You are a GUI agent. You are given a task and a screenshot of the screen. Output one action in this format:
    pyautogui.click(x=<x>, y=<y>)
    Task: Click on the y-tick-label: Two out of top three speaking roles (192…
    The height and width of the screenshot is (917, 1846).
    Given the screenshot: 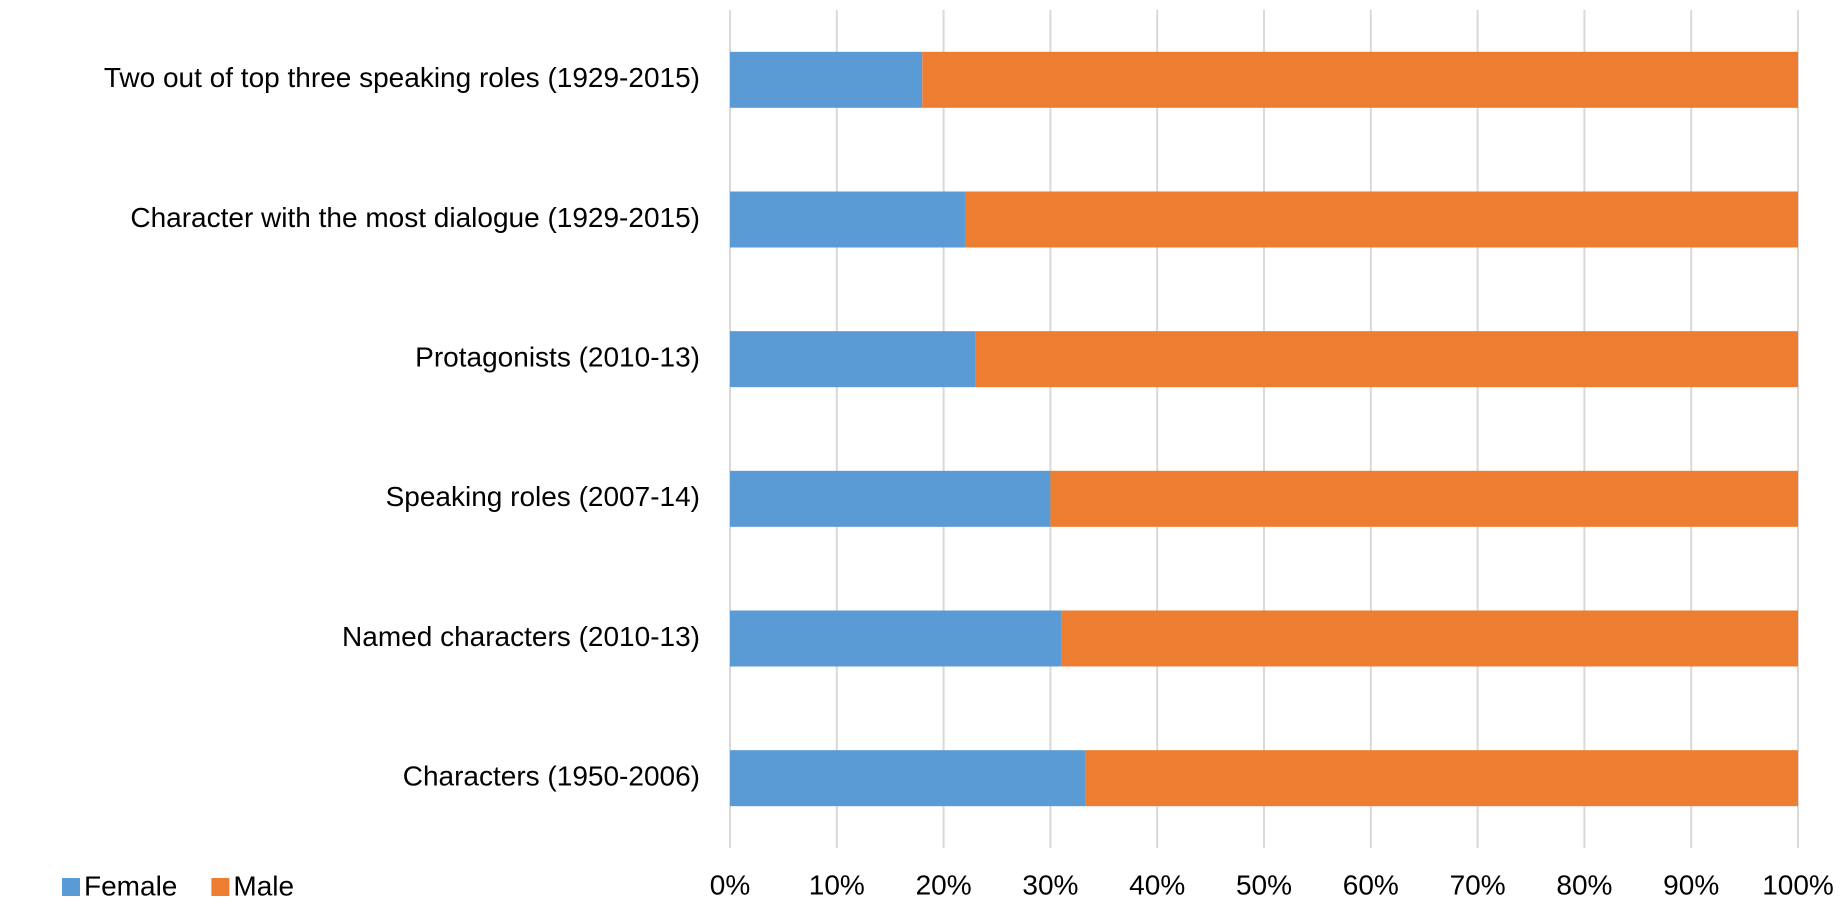 What is the action you would take?
    pyautogui.click(x=402, y=77)
    